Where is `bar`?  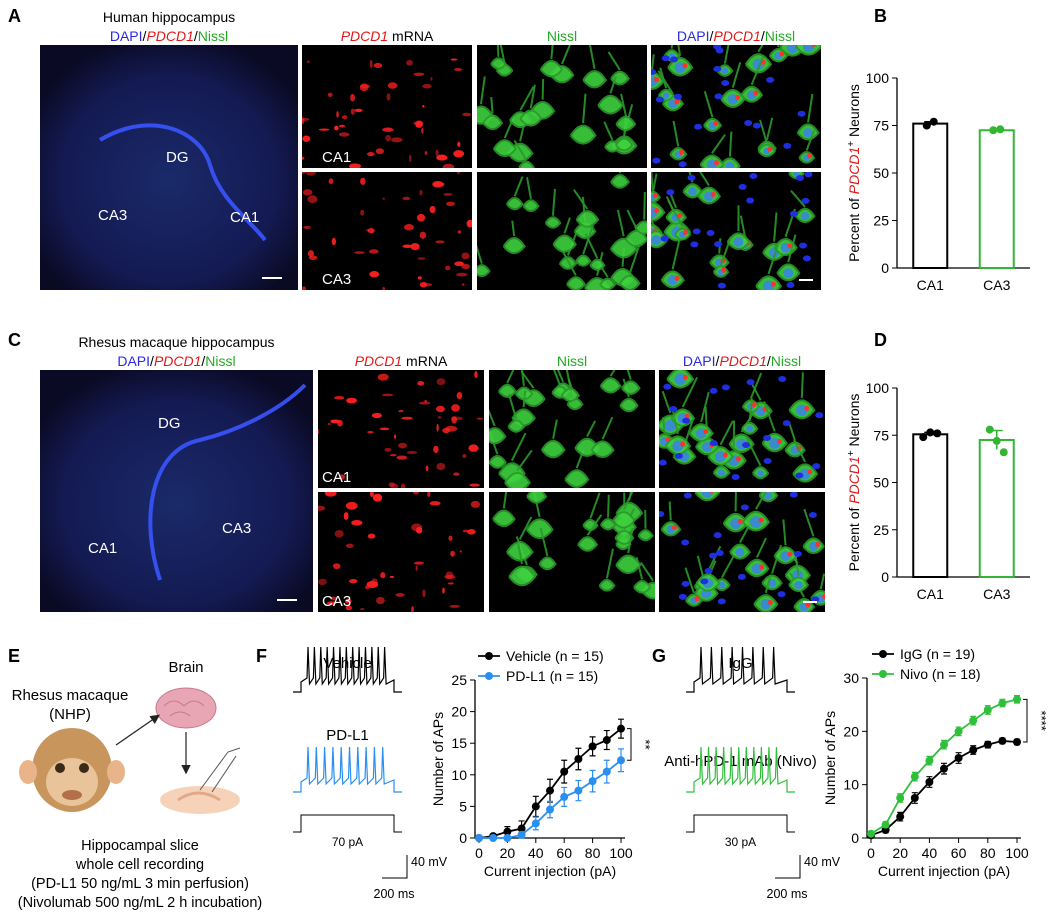 bar is located at coordinates (996, 508).